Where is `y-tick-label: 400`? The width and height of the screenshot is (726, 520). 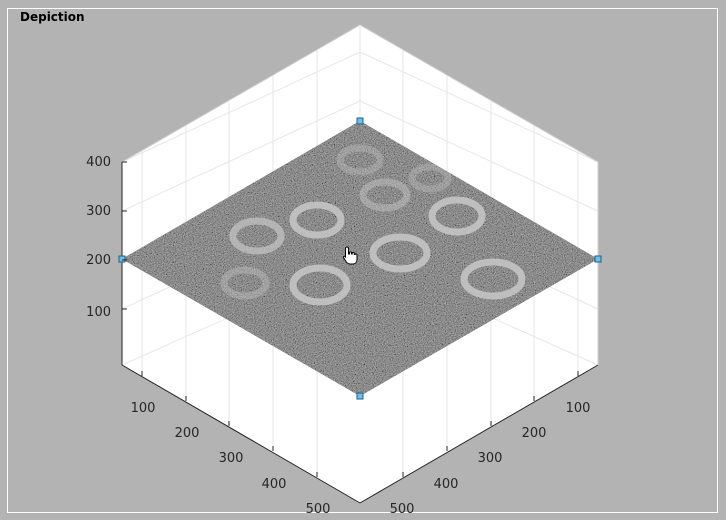 y-tick-label: 400 is located at coordinates (446, 484).